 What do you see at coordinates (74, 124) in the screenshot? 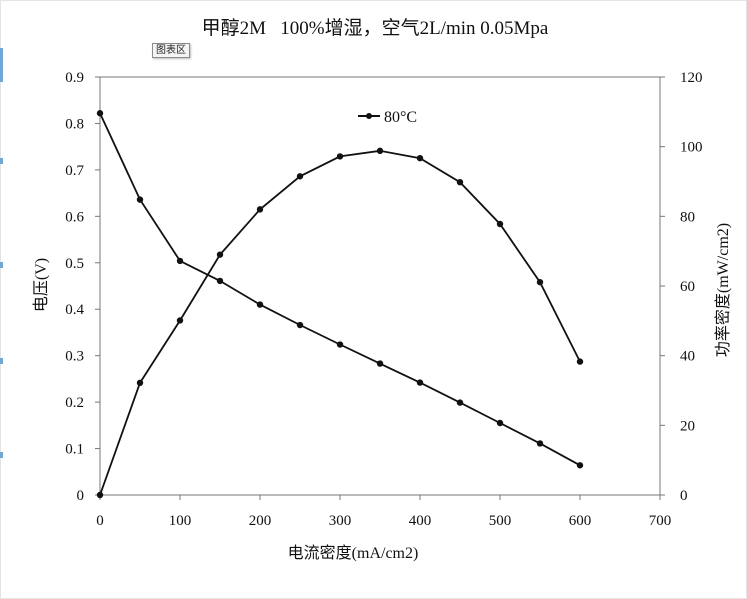
I see `y-axis-tick-label: 0.8` at bounding box center [74, 124].